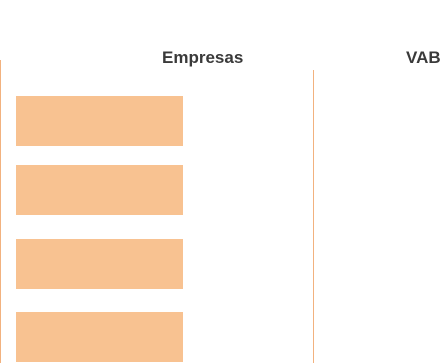  Describe the element at coordinates (313, 216) in the screenshot. I see `column-divider-line` at that location.